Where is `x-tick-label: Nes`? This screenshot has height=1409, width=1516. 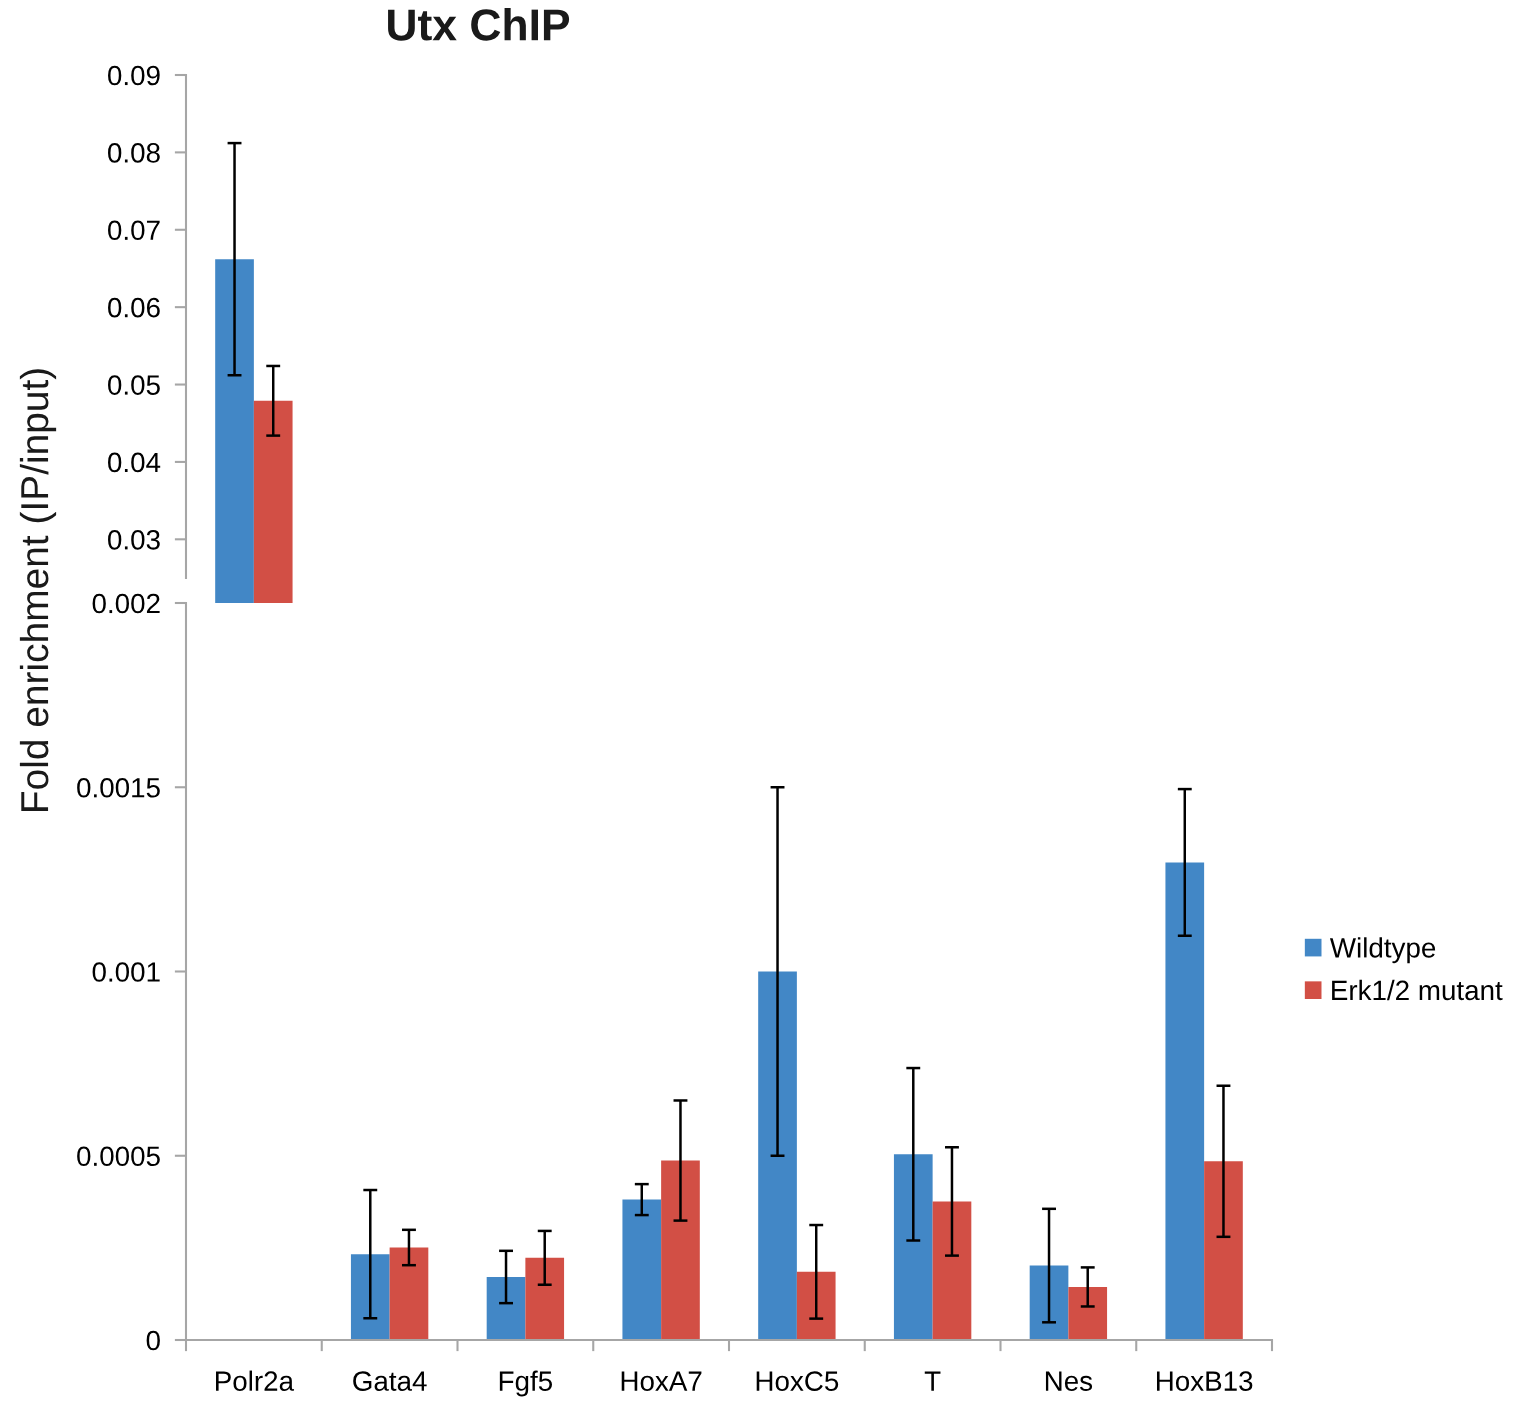 x-tick-label: Nes is located at coordinates (1069, 1381).